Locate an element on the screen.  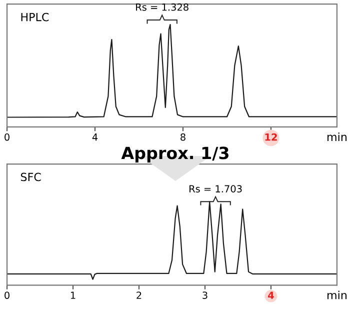
x-tick-label: 3 is located at coordinates (205, 295).